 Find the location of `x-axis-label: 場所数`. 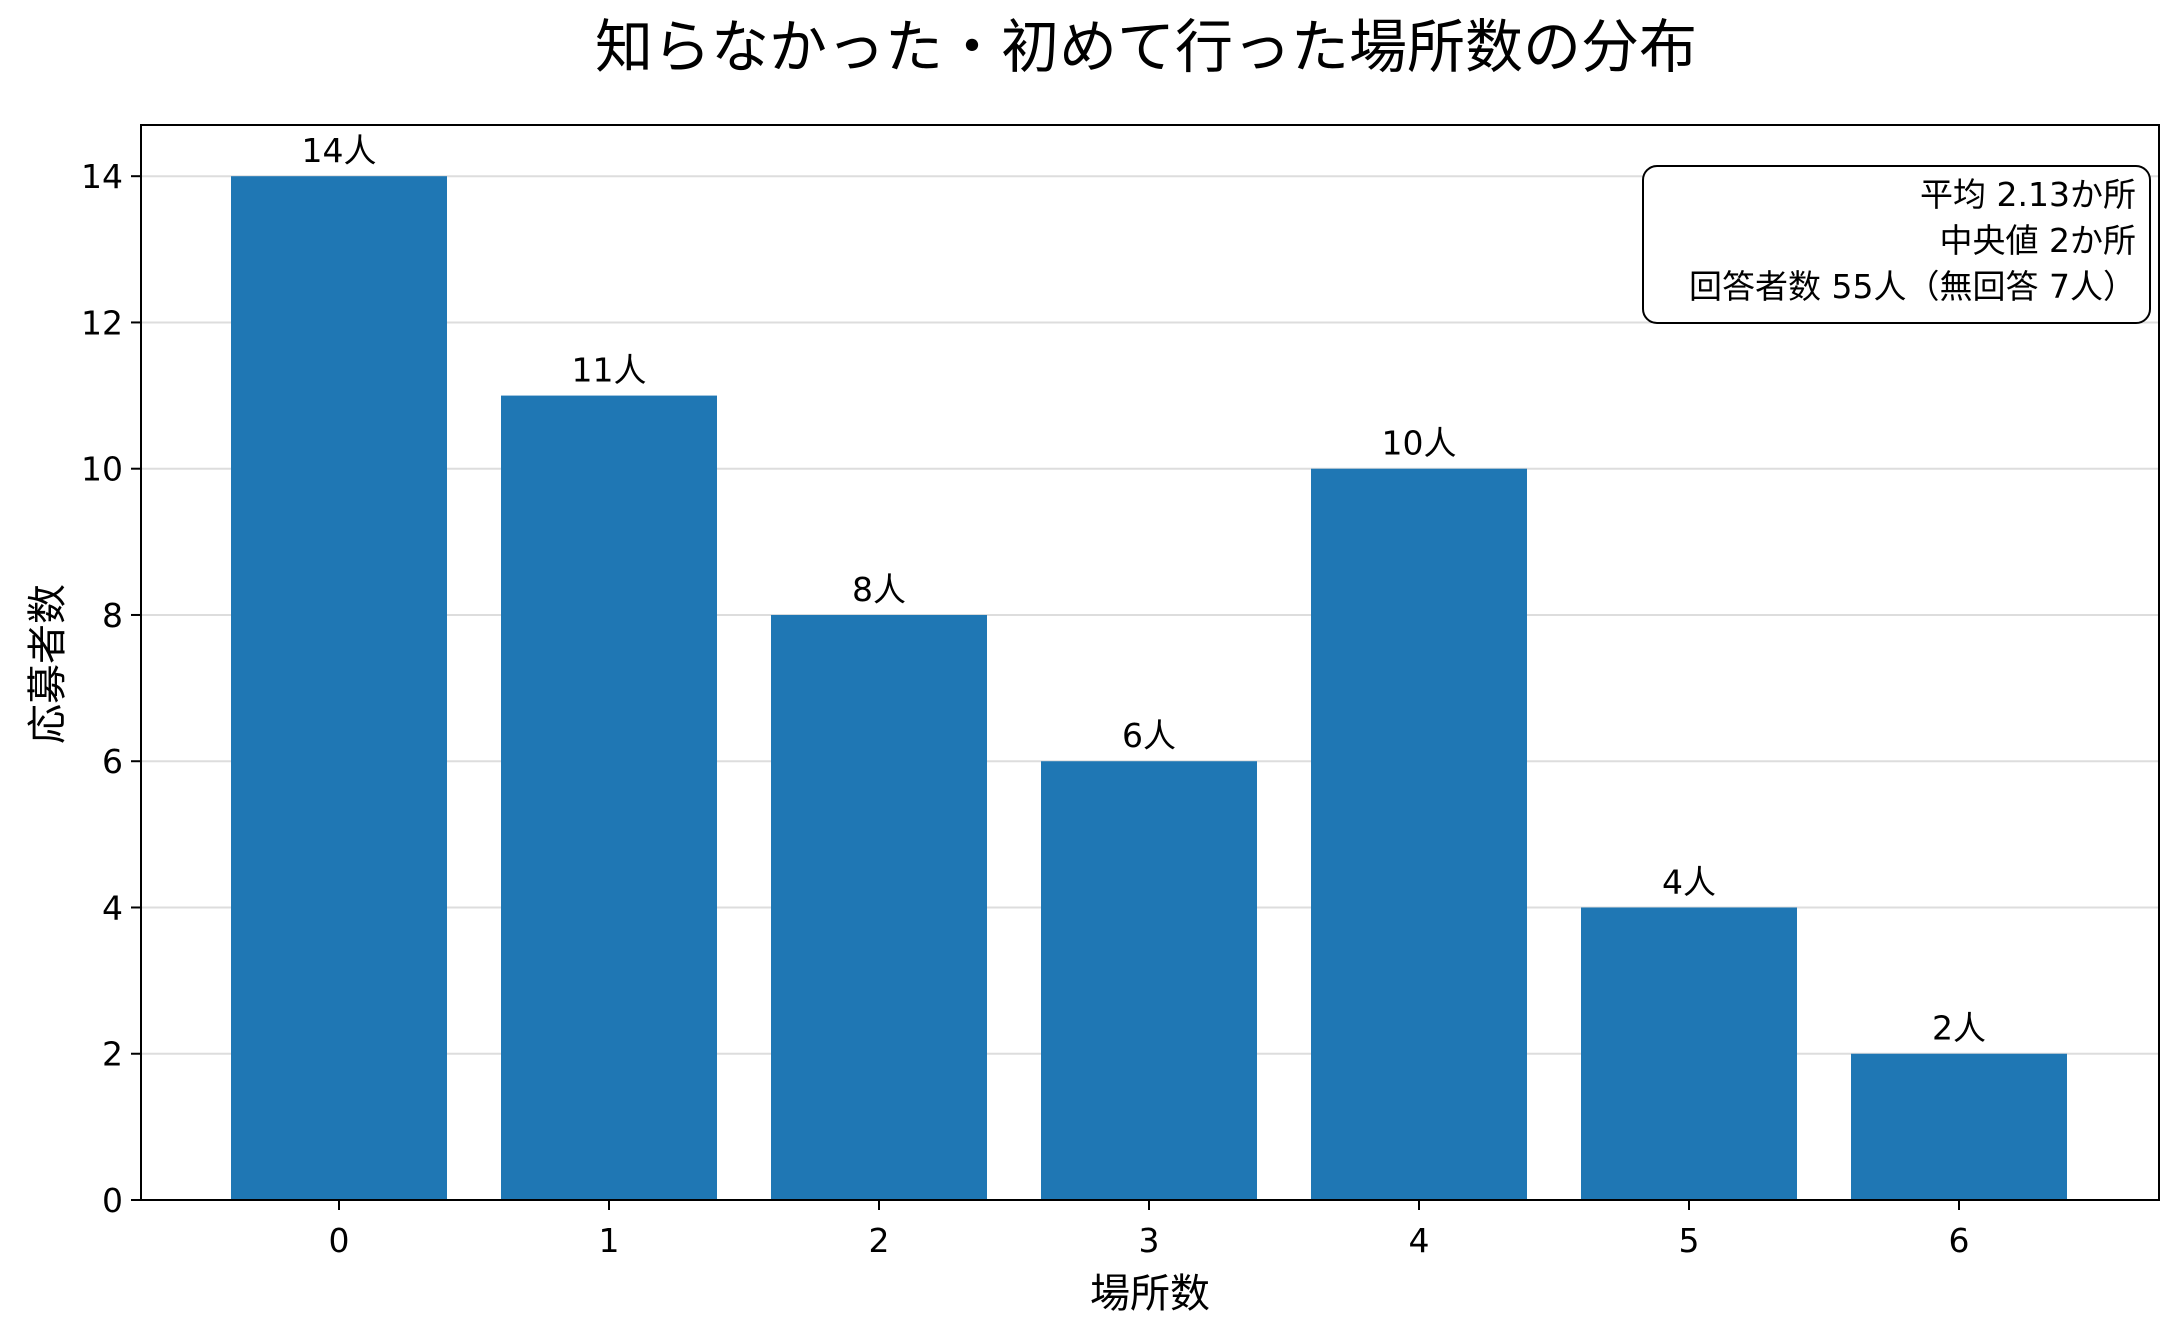

x-axis-label: 場所数 is located at coordinates (1150, 1294).